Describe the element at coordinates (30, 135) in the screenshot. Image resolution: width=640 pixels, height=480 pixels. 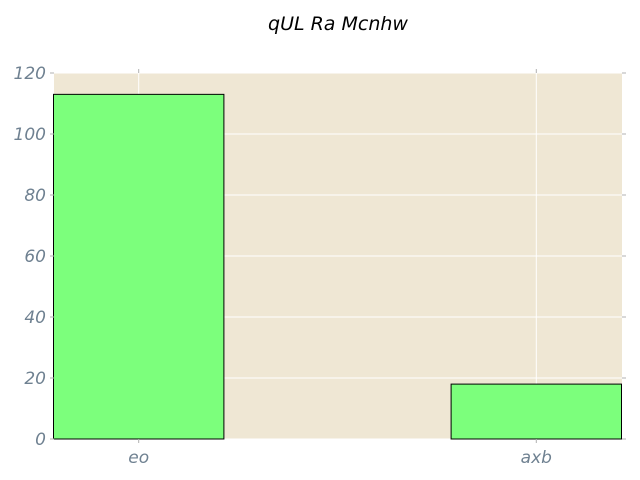
I see `y-tick-label: 100` at that location.